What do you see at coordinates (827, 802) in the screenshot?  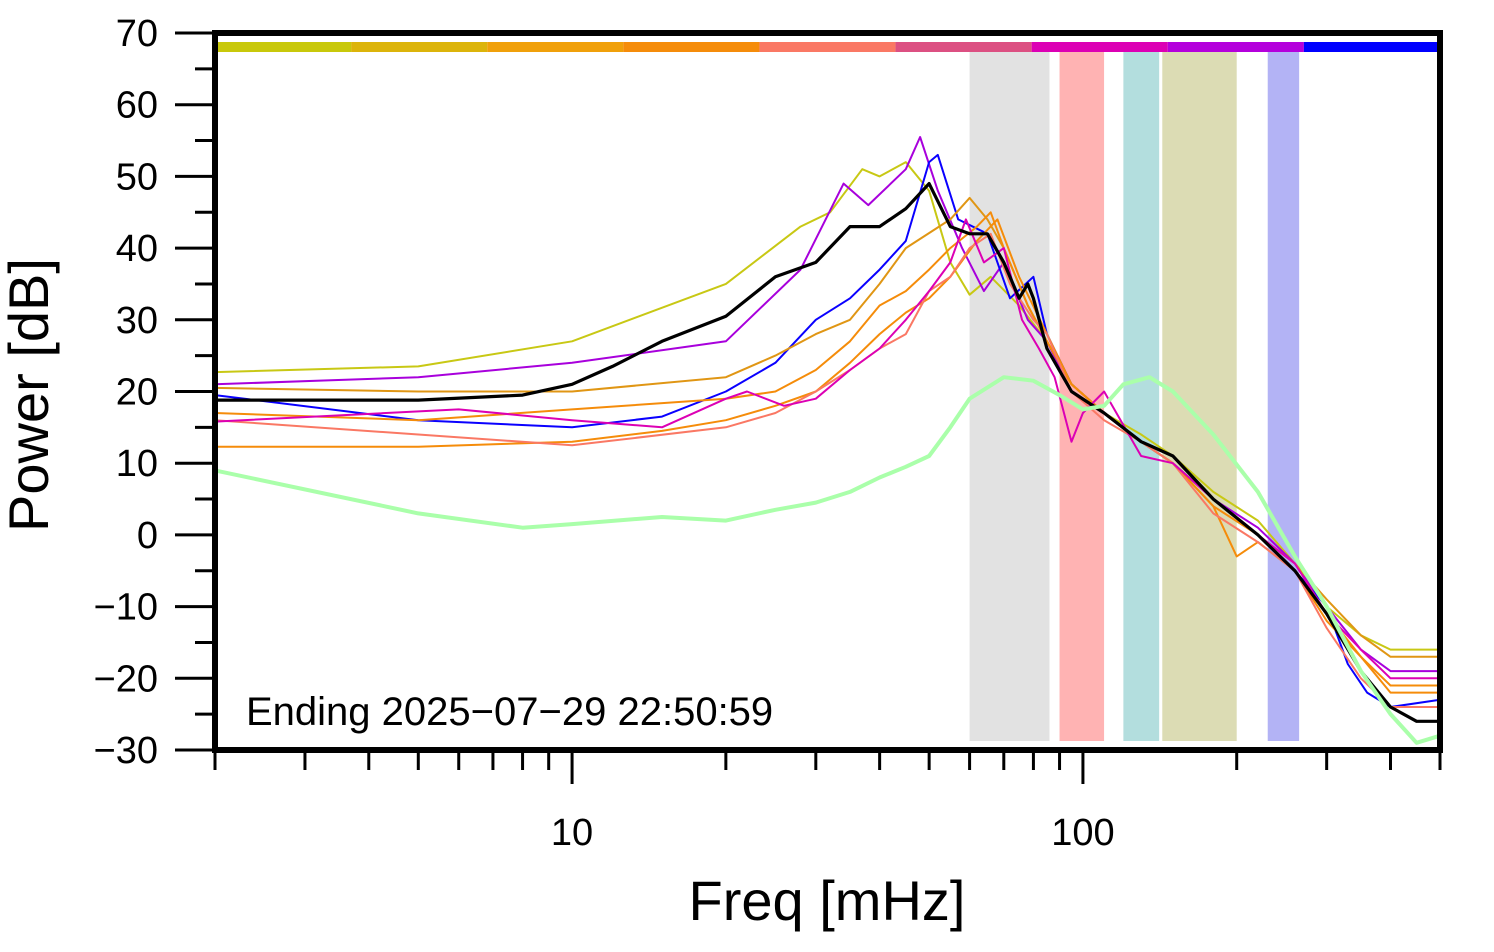 I see `x-axis-ticks: 10 100` at bounding box center [827, 802].